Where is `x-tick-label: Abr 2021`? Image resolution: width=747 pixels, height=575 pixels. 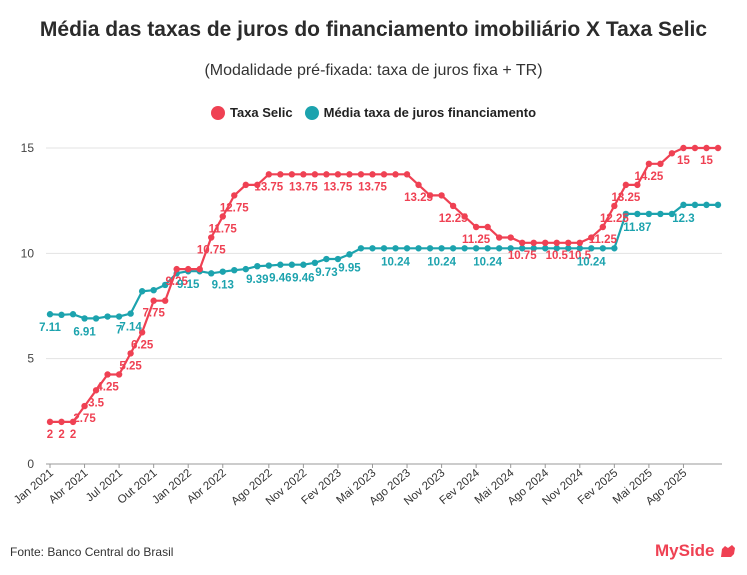 x-tick-label: Abr 2021 is located at coordinates (68, 486).